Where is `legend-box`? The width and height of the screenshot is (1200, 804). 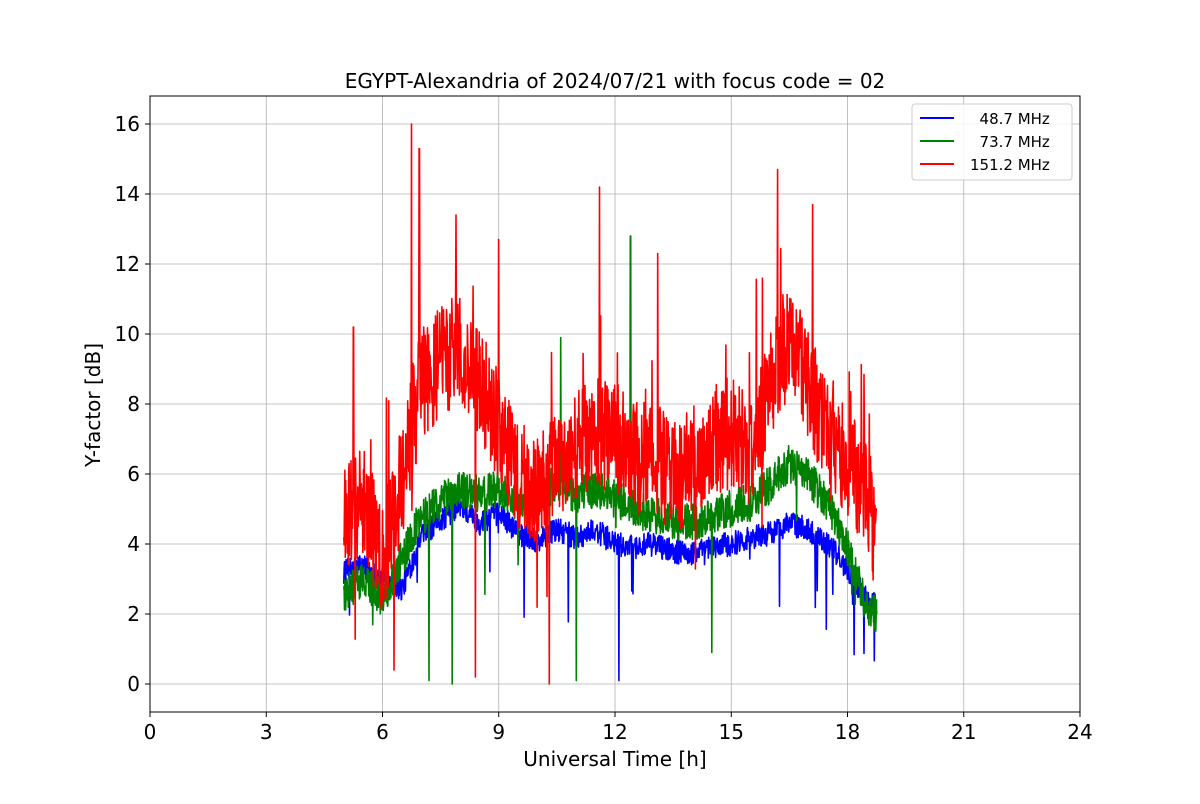
legend-box is located at coordinates (992, 142).